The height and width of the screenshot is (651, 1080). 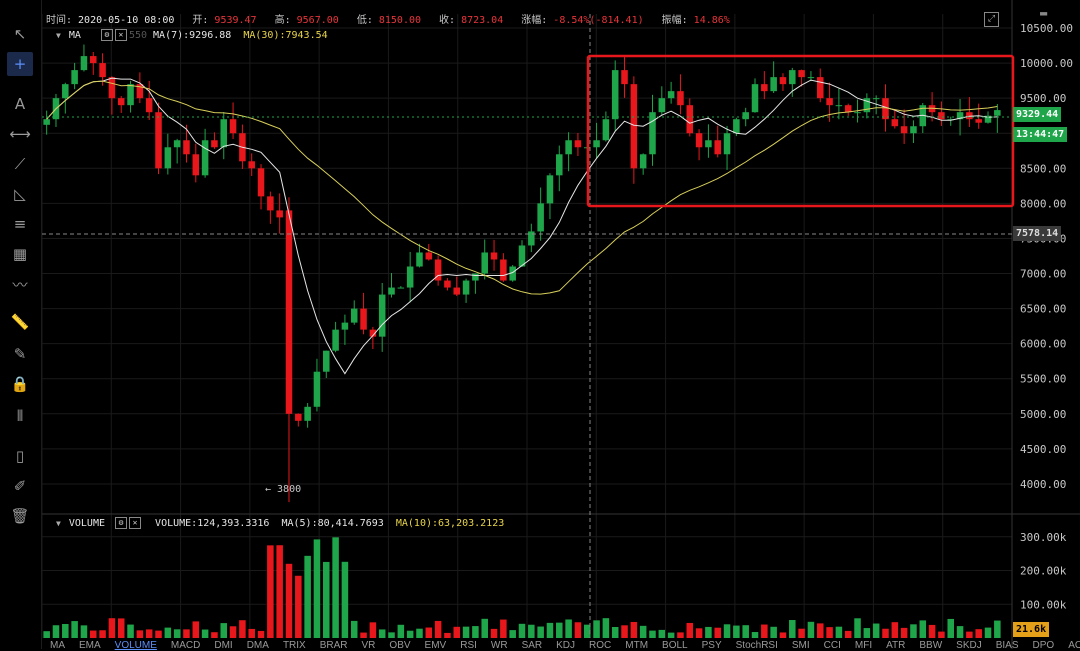 What do you see at coordinates (1043, 449) in the screenshot?
I see `price-tick-label: 4500.00` at bounding box center [1043, 449].